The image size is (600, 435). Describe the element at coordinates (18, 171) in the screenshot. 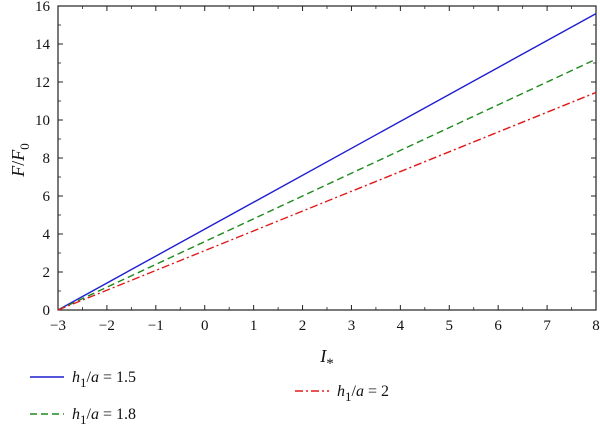

I see `y-axis-title-main: F` at that location.